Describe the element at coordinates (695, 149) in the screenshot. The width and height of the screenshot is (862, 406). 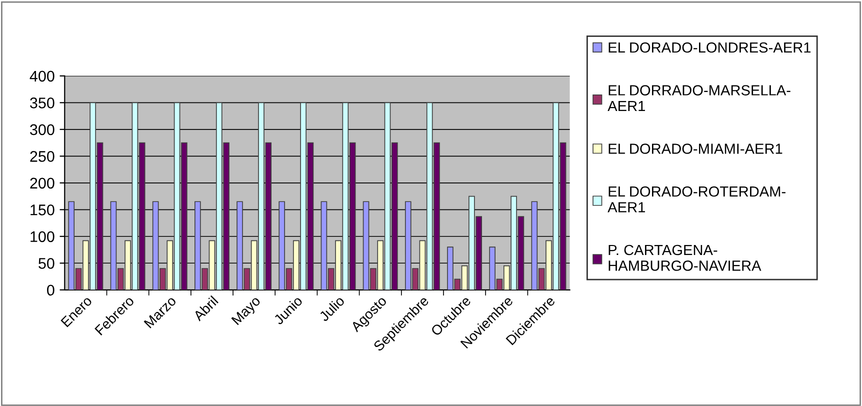
I see `legend-label: EL DORADO-MIAMI-AER1` at that location.